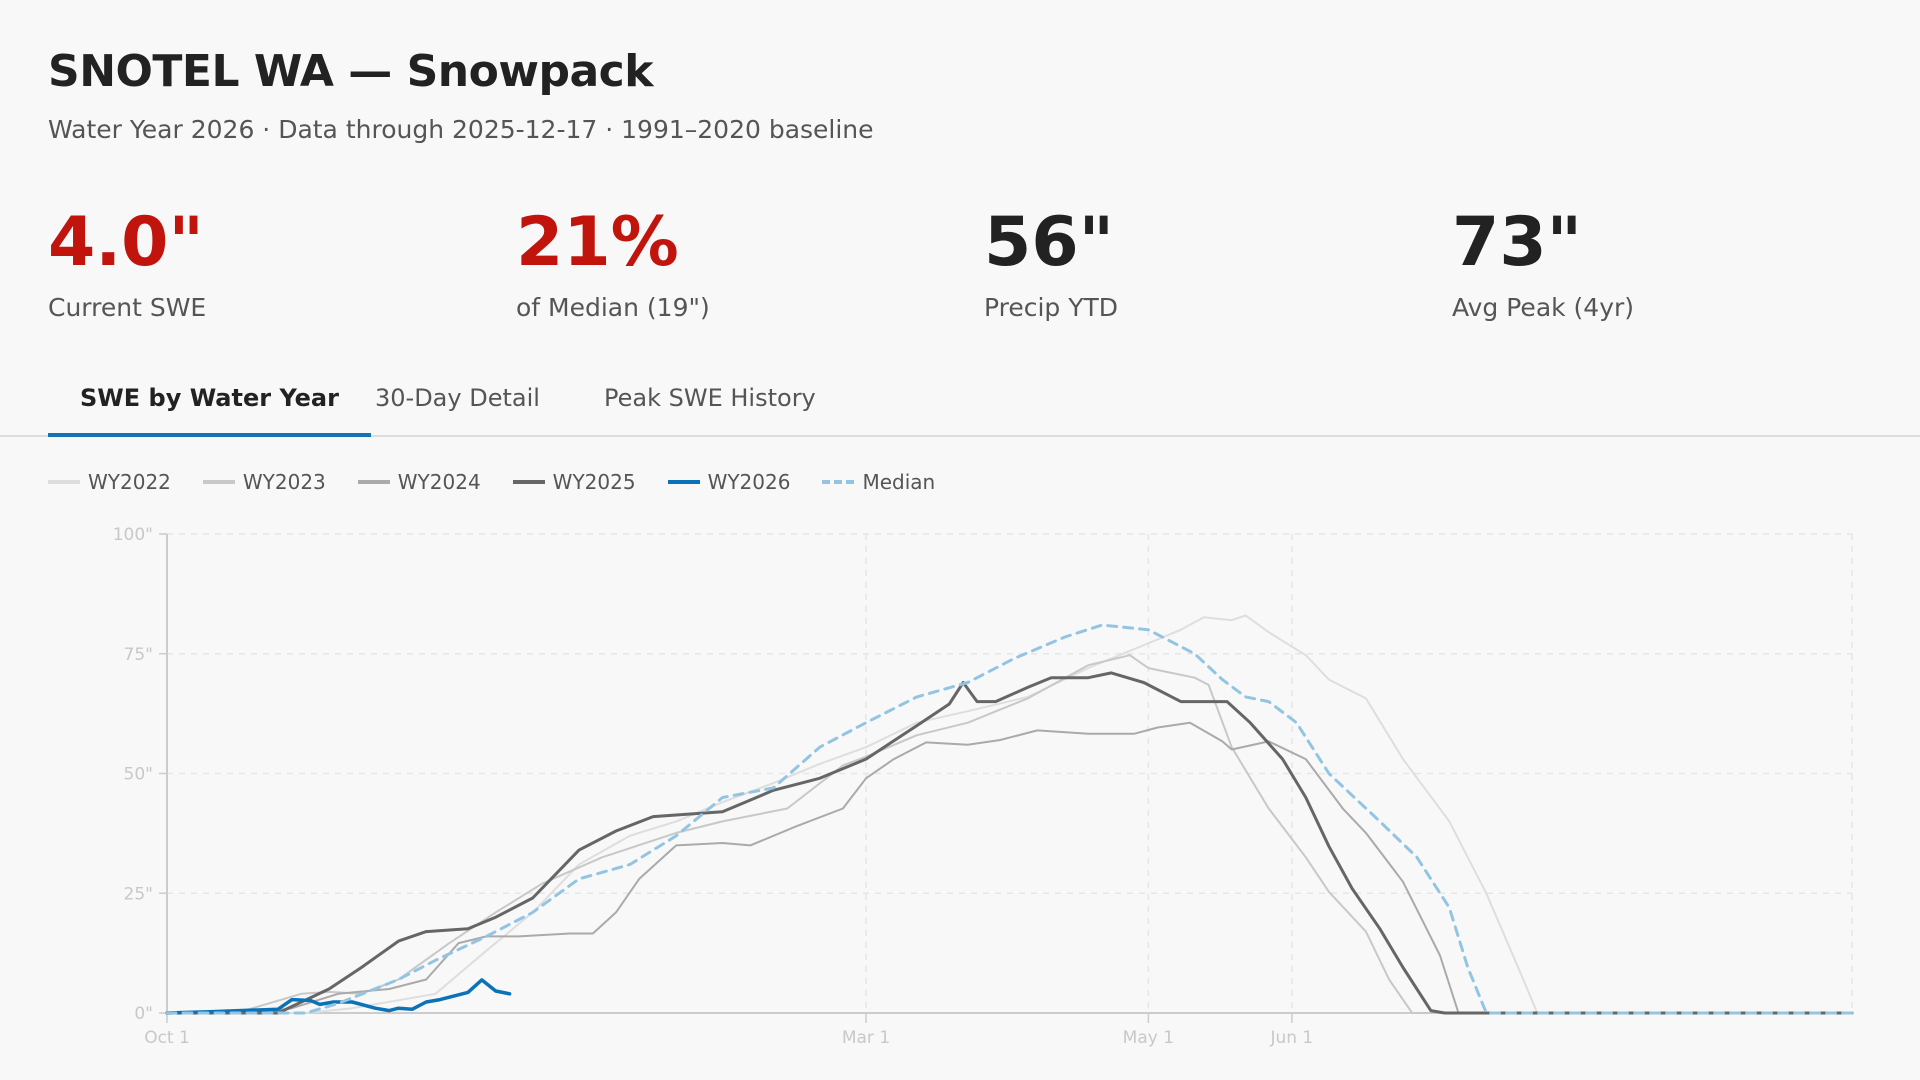 The width and height of the screenshot is (1920, 1080). What do you see at coordinates (710, 398) in the screenshot?
I see `tab-peak-swe-history: Peak SWE History` at bounding box center [710, 398].